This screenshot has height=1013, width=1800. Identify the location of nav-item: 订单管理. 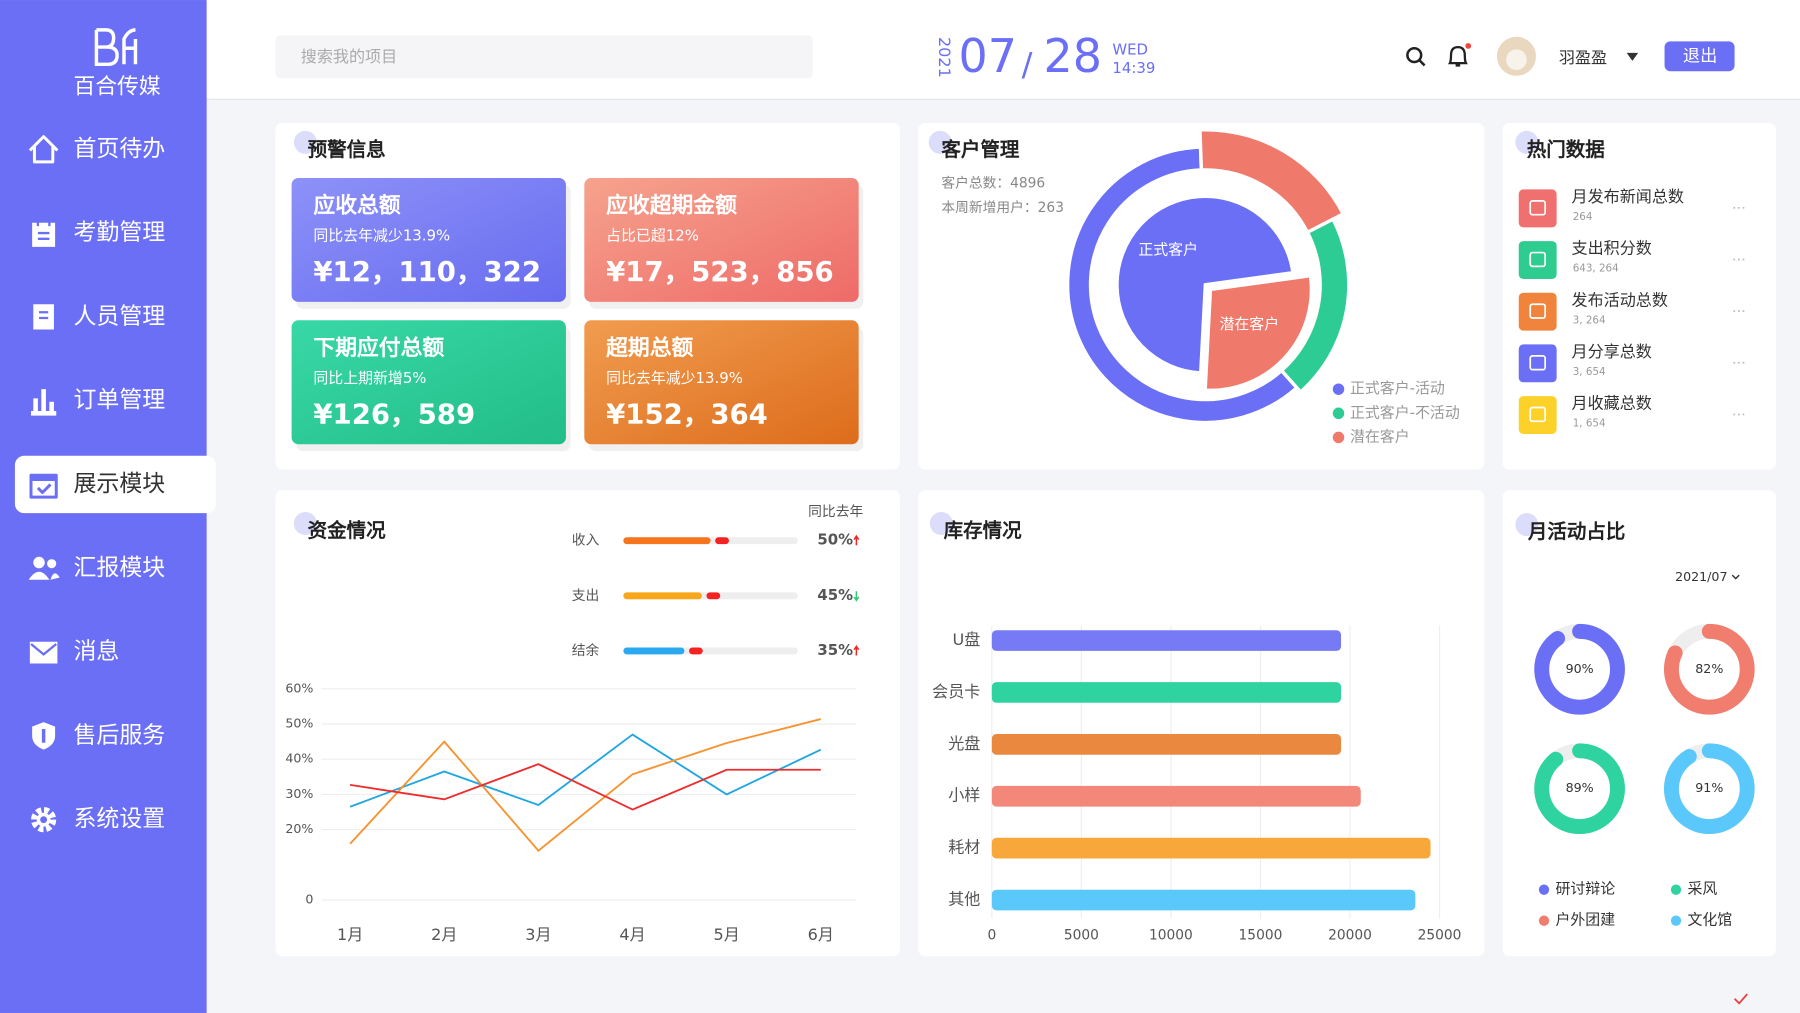
(119, 400).